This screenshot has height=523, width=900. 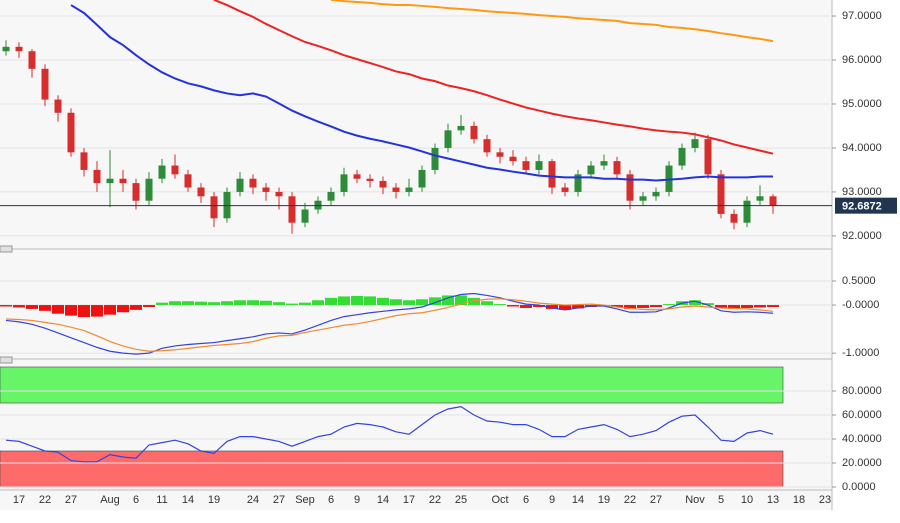 I want to click on y-tick-label: 95.0000, so click(x=862, y=104).